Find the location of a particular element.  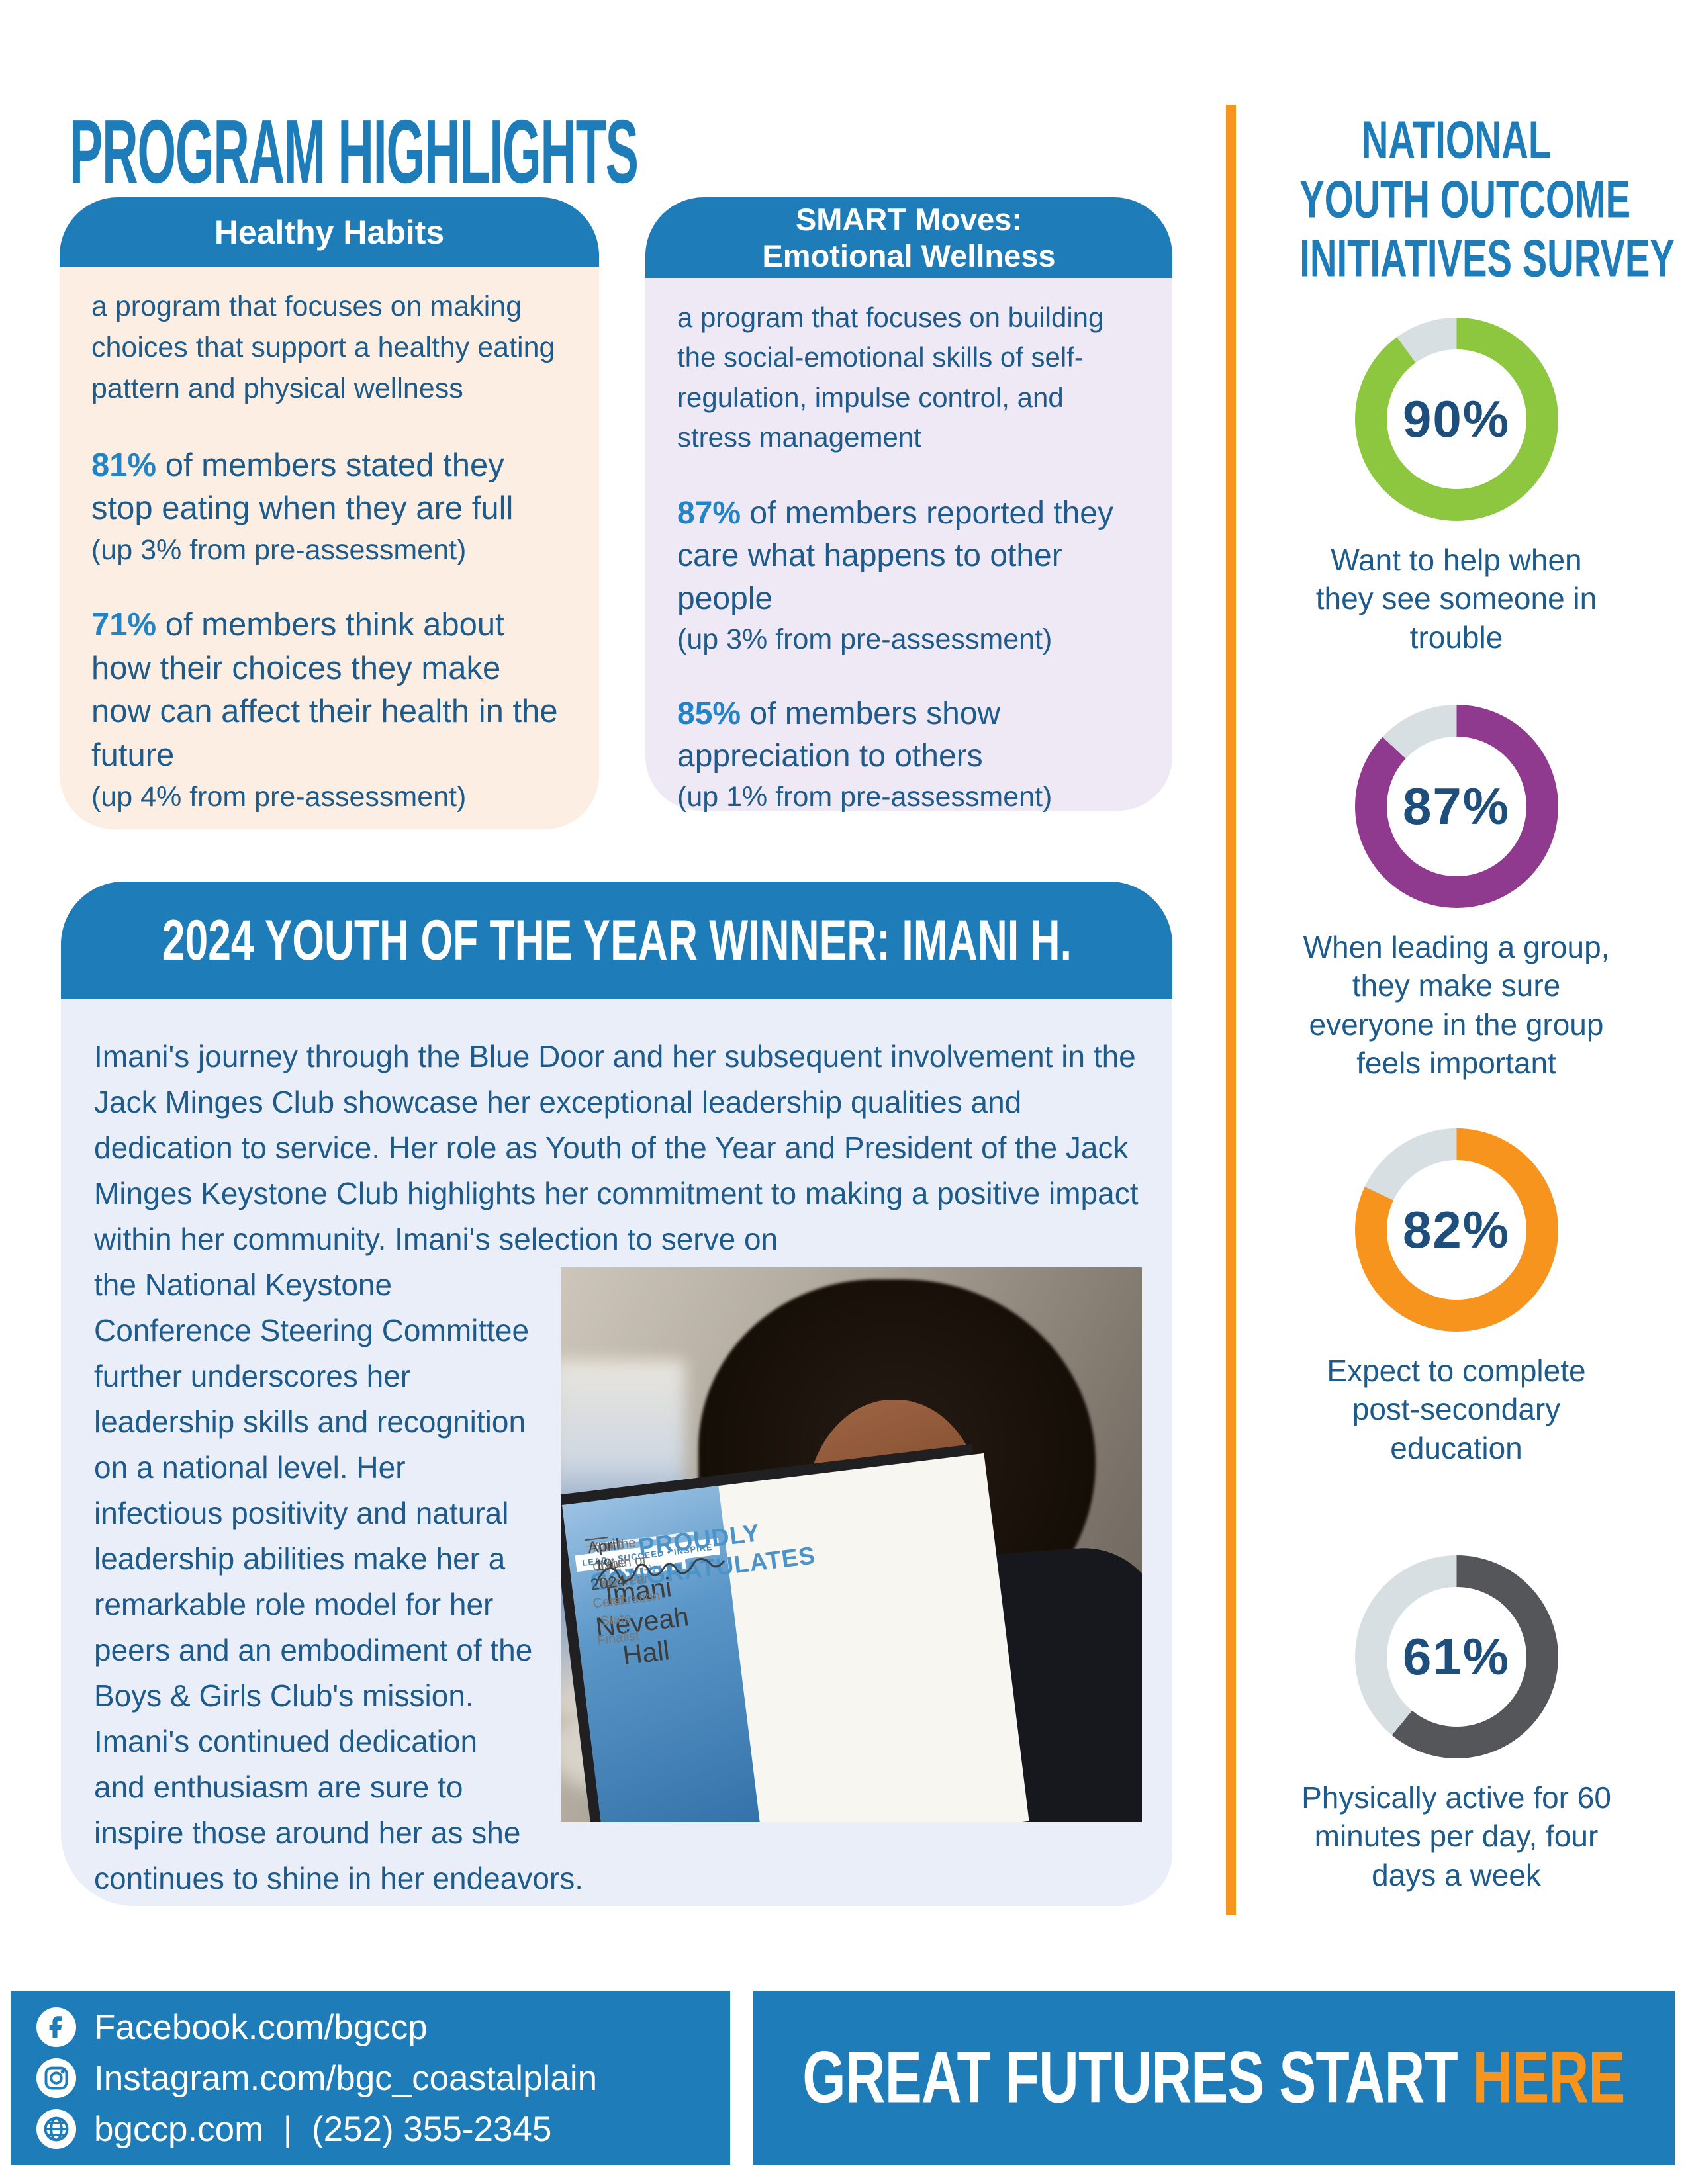

donut-chart-87: 87% is located at coordinates (1456, 806).